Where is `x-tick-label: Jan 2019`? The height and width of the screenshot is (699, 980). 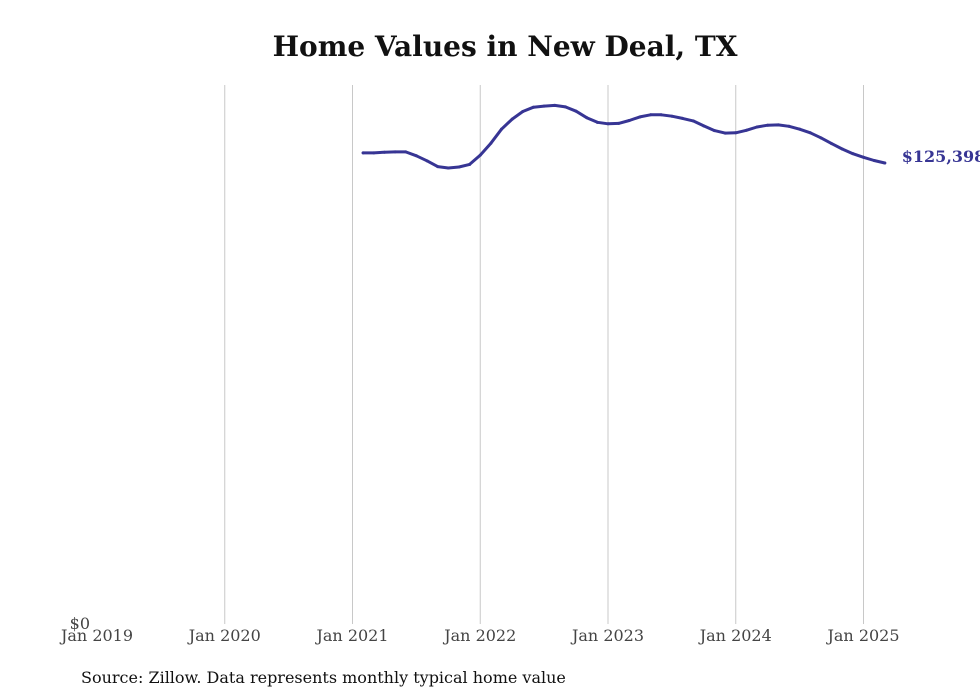 x-tick-label: Jan 2019 is located at coordinates (96, 635).